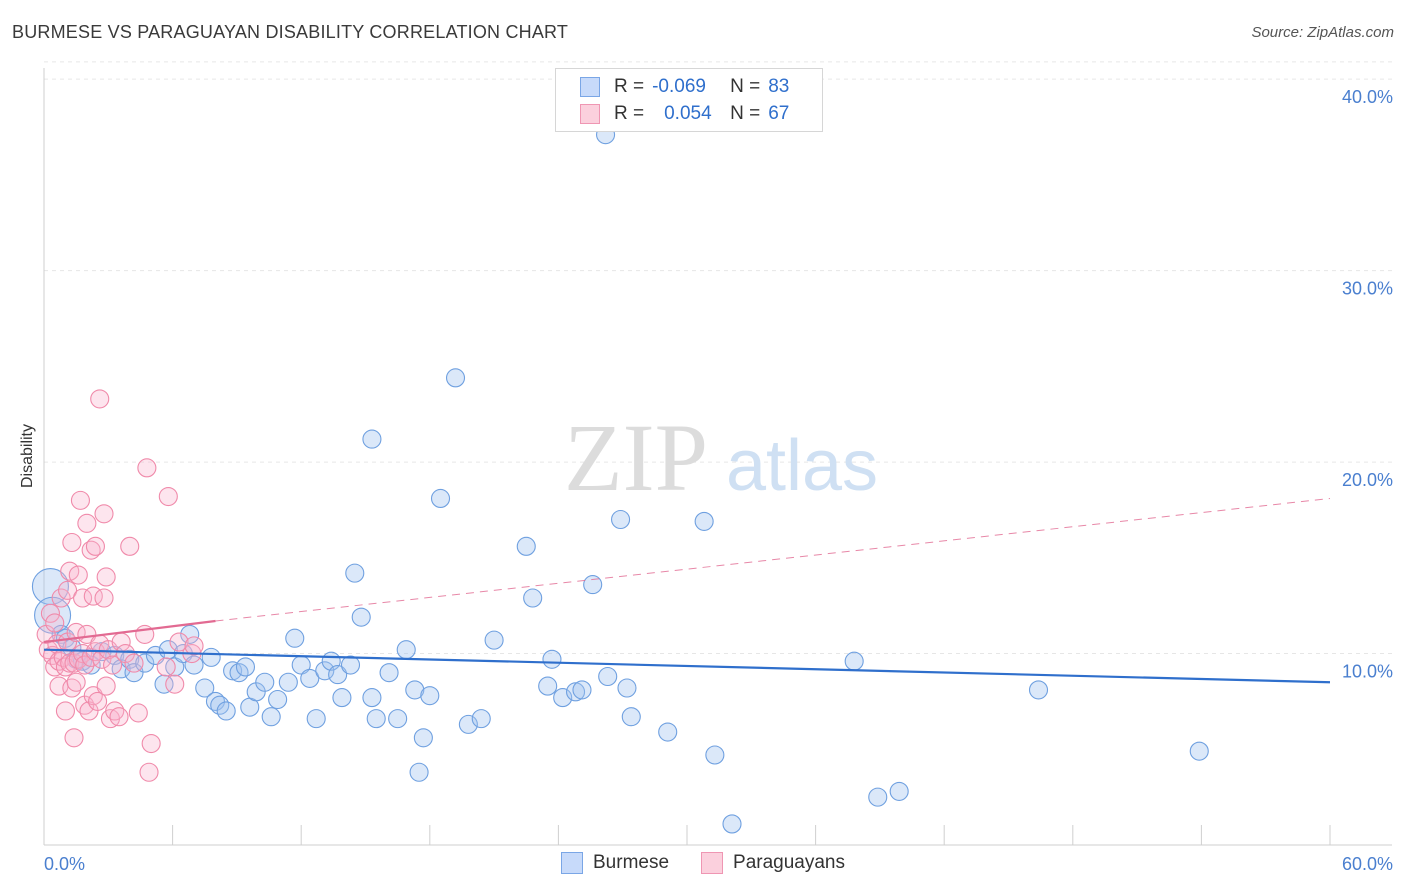  Describe the element at coordinates (1367, 864) in the screenshot. I see `x-tick-label-max: 60.0%` at that location.